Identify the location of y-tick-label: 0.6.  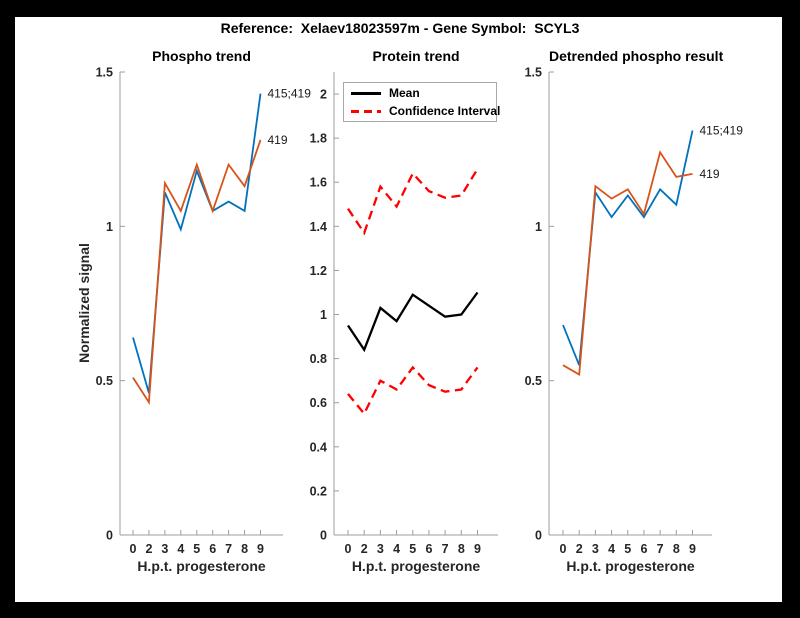
(318, 403).